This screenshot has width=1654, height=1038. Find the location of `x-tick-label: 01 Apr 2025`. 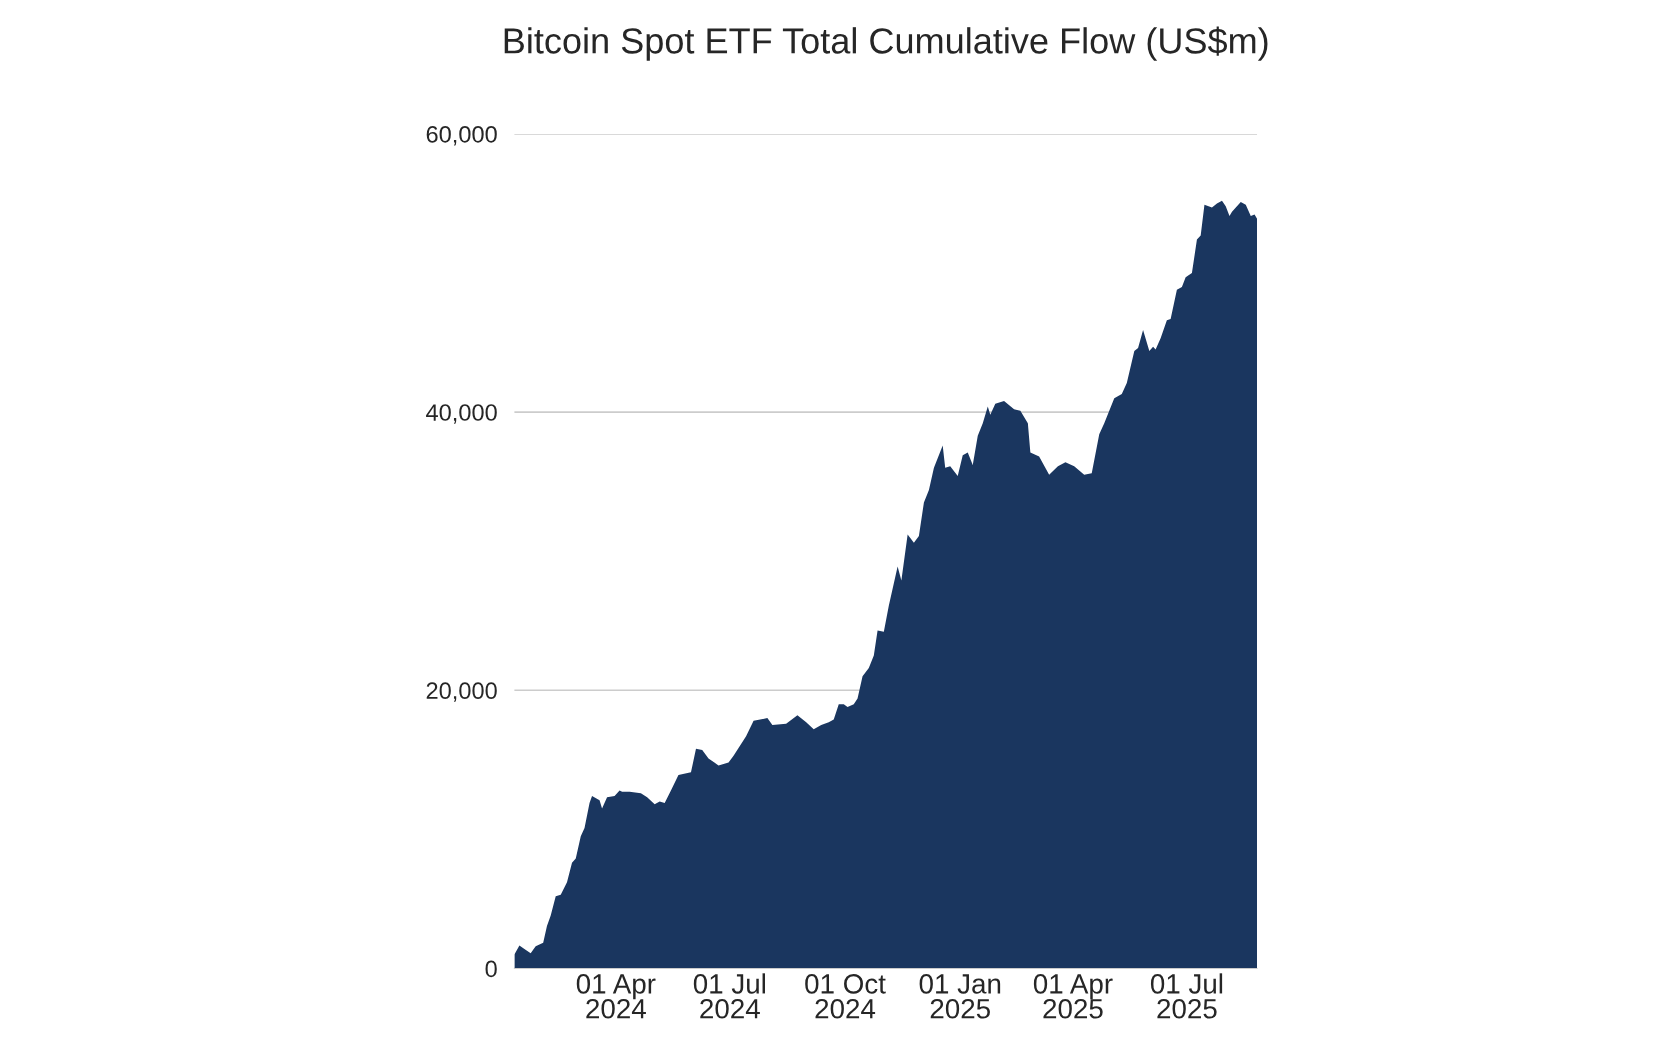

x-tick-label: 01 Apr 2025 is located at coordinates (1073, 996).